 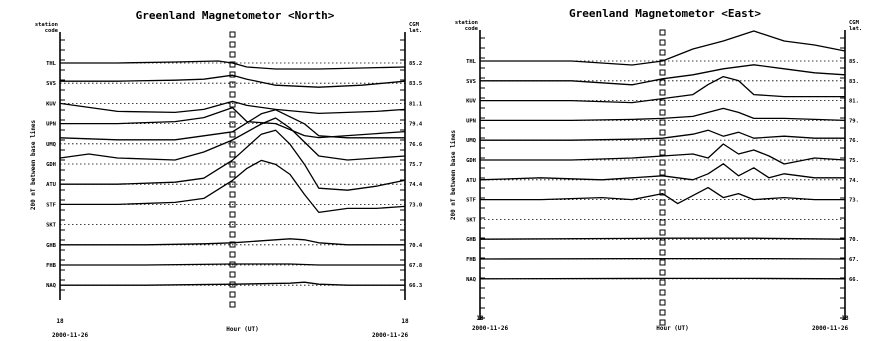 What do you see at coordinates (854, 240) in the screenshot?
I see `cgm-lat-ghb: 70.` at bounding box center [854, 240].